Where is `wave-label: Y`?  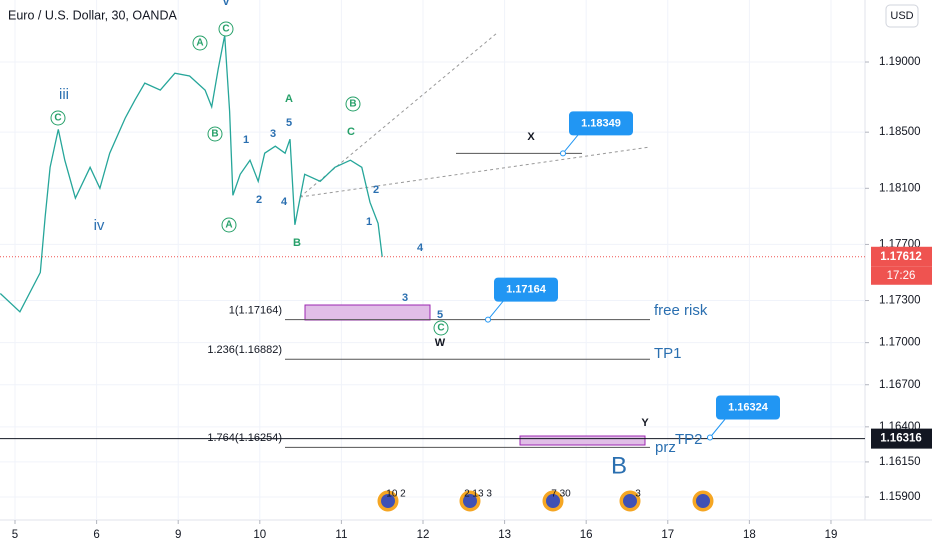
wave-label: Y is located at coordinates (645, 423).